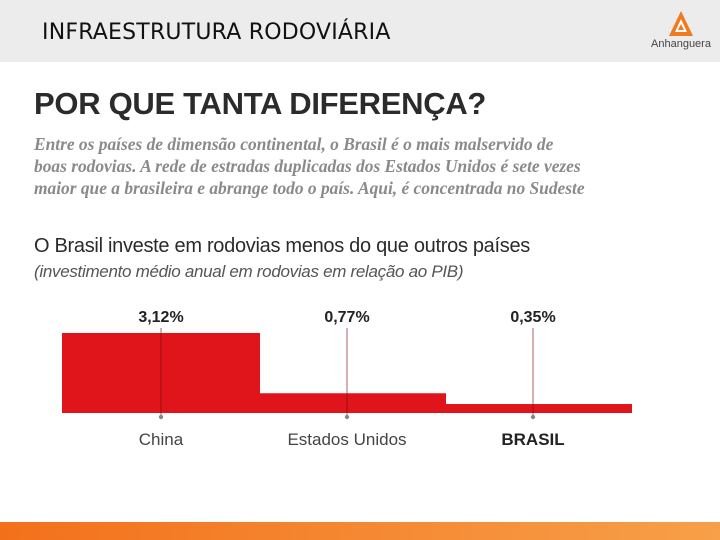 The width and height of the screenshot is (720, 540). I want to click on slide-title: INFRAESTRUTURA RODOVIÁRIA, so click(216, 32).